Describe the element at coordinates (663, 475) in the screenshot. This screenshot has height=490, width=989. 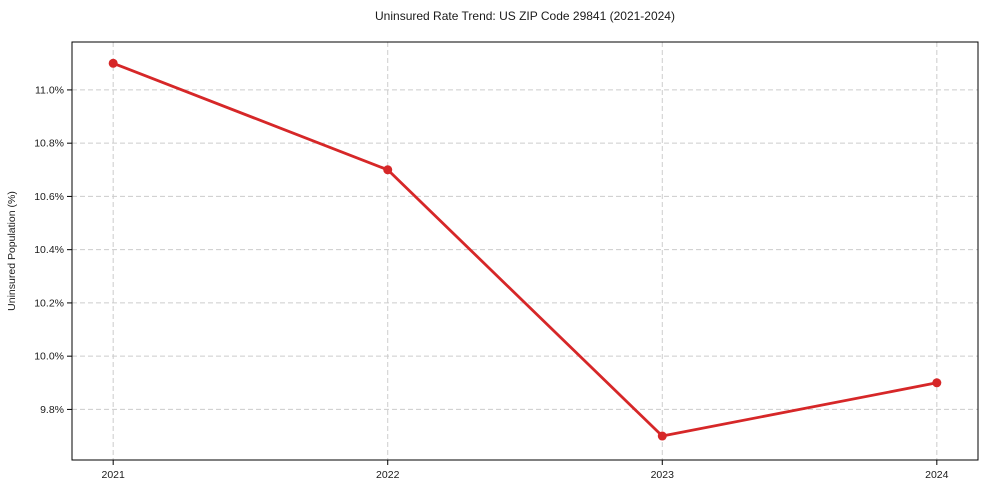
I see `x-tick-label: 2023` at that location.